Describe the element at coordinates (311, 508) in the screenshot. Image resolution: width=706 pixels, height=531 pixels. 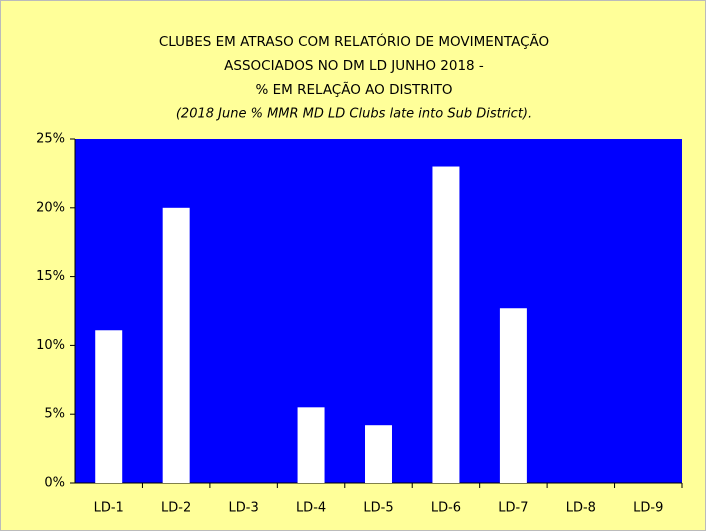
I see `x-tick-label: LD-4` at that location.